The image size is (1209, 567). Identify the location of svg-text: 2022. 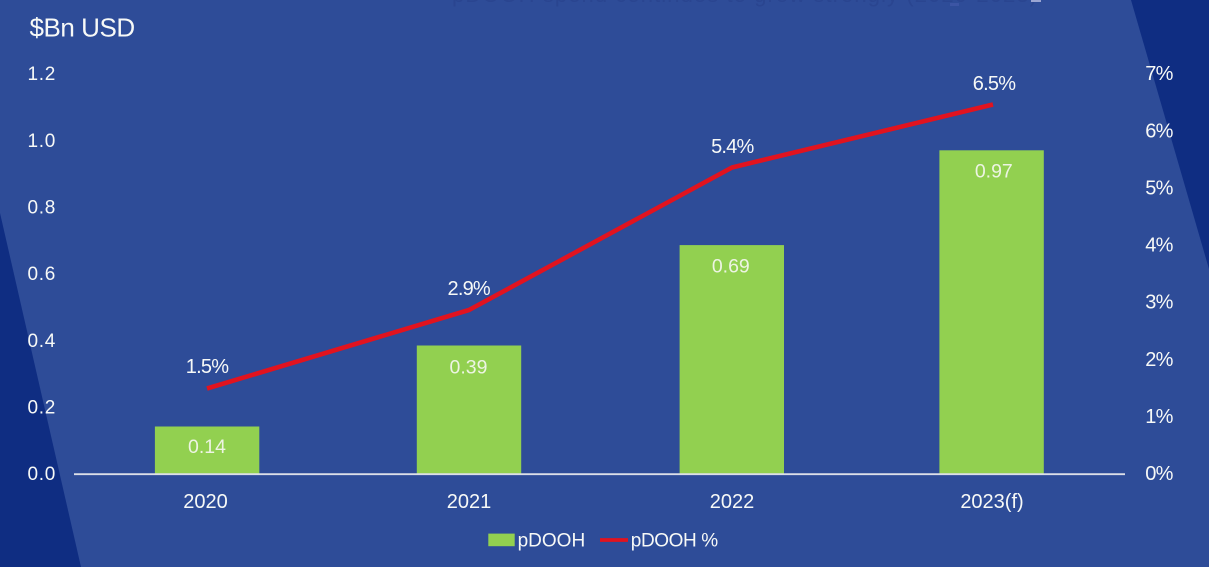
(732, 502).